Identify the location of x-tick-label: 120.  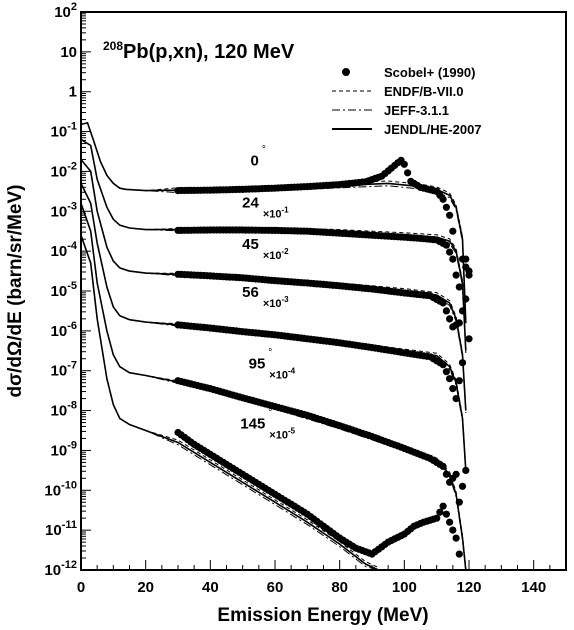
(468, 587).